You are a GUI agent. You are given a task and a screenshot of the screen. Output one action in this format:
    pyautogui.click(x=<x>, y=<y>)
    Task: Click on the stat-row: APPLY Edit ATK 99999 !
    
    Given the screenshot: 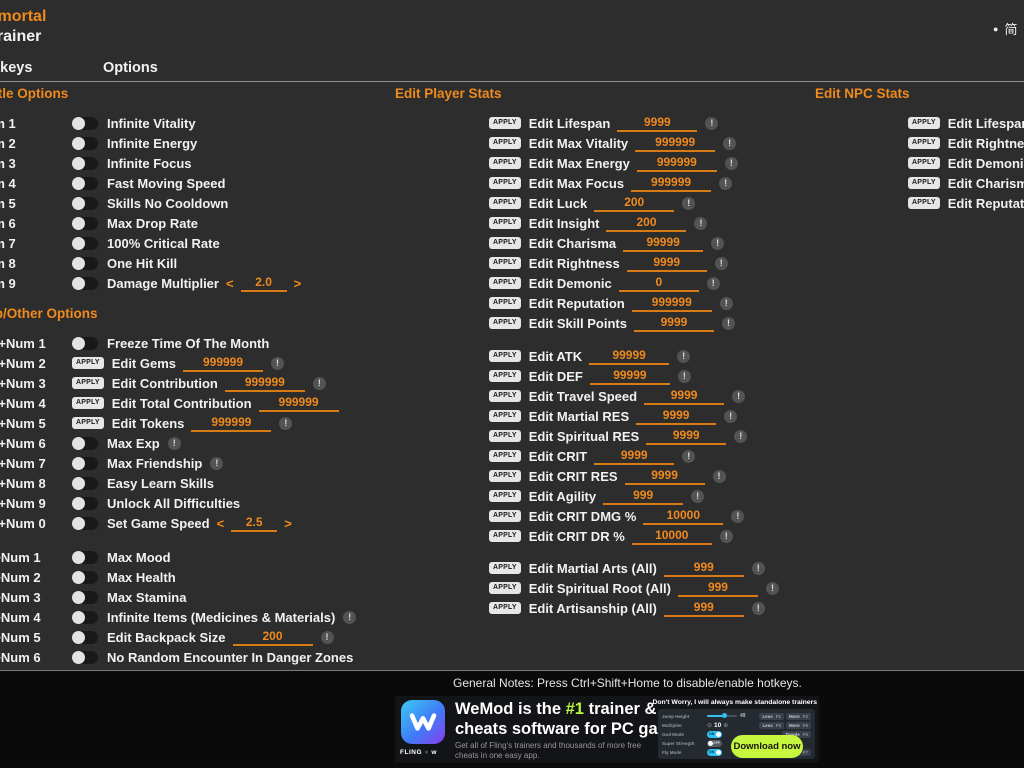 What is the action you would take?
    pyautogui.click(x=634, y=356)
    